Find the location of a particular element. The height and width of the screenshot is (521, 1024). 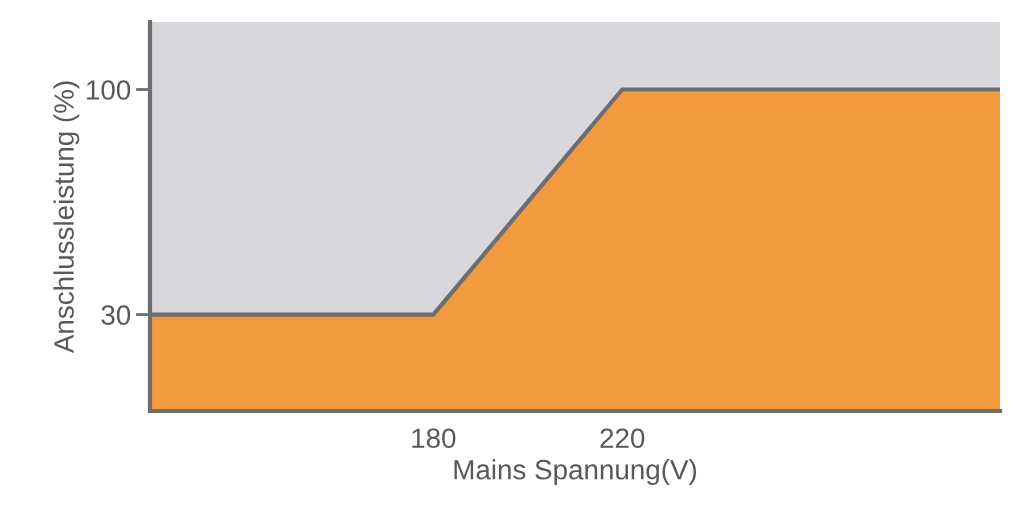

x-axis-title: Mains Spannung(V) is located at coordinates (575, 472).